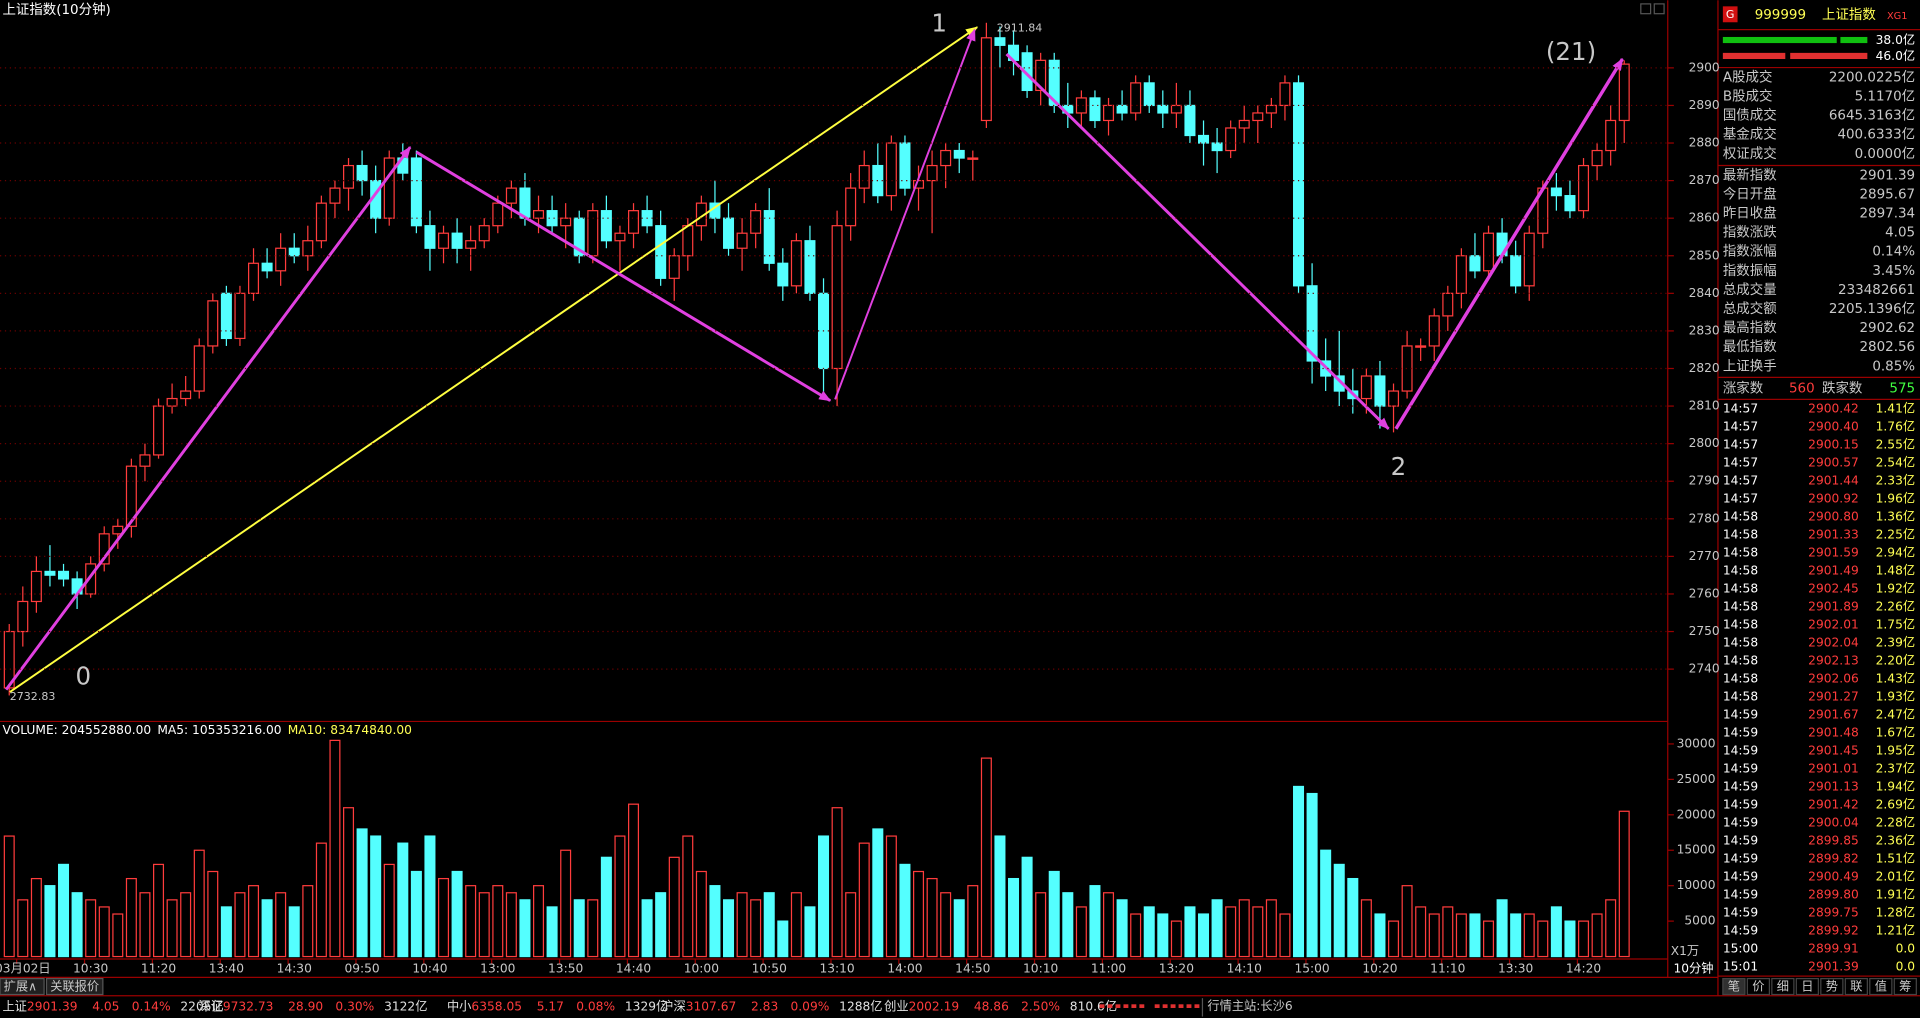 Image resolution: width=1920 pixels, height=1018 pixels. Describe the element at coordinates (112, 1005) in the screenshot. I see `index-quote: 上证2901.39 4.05 0.14% 2205亿` at that location.